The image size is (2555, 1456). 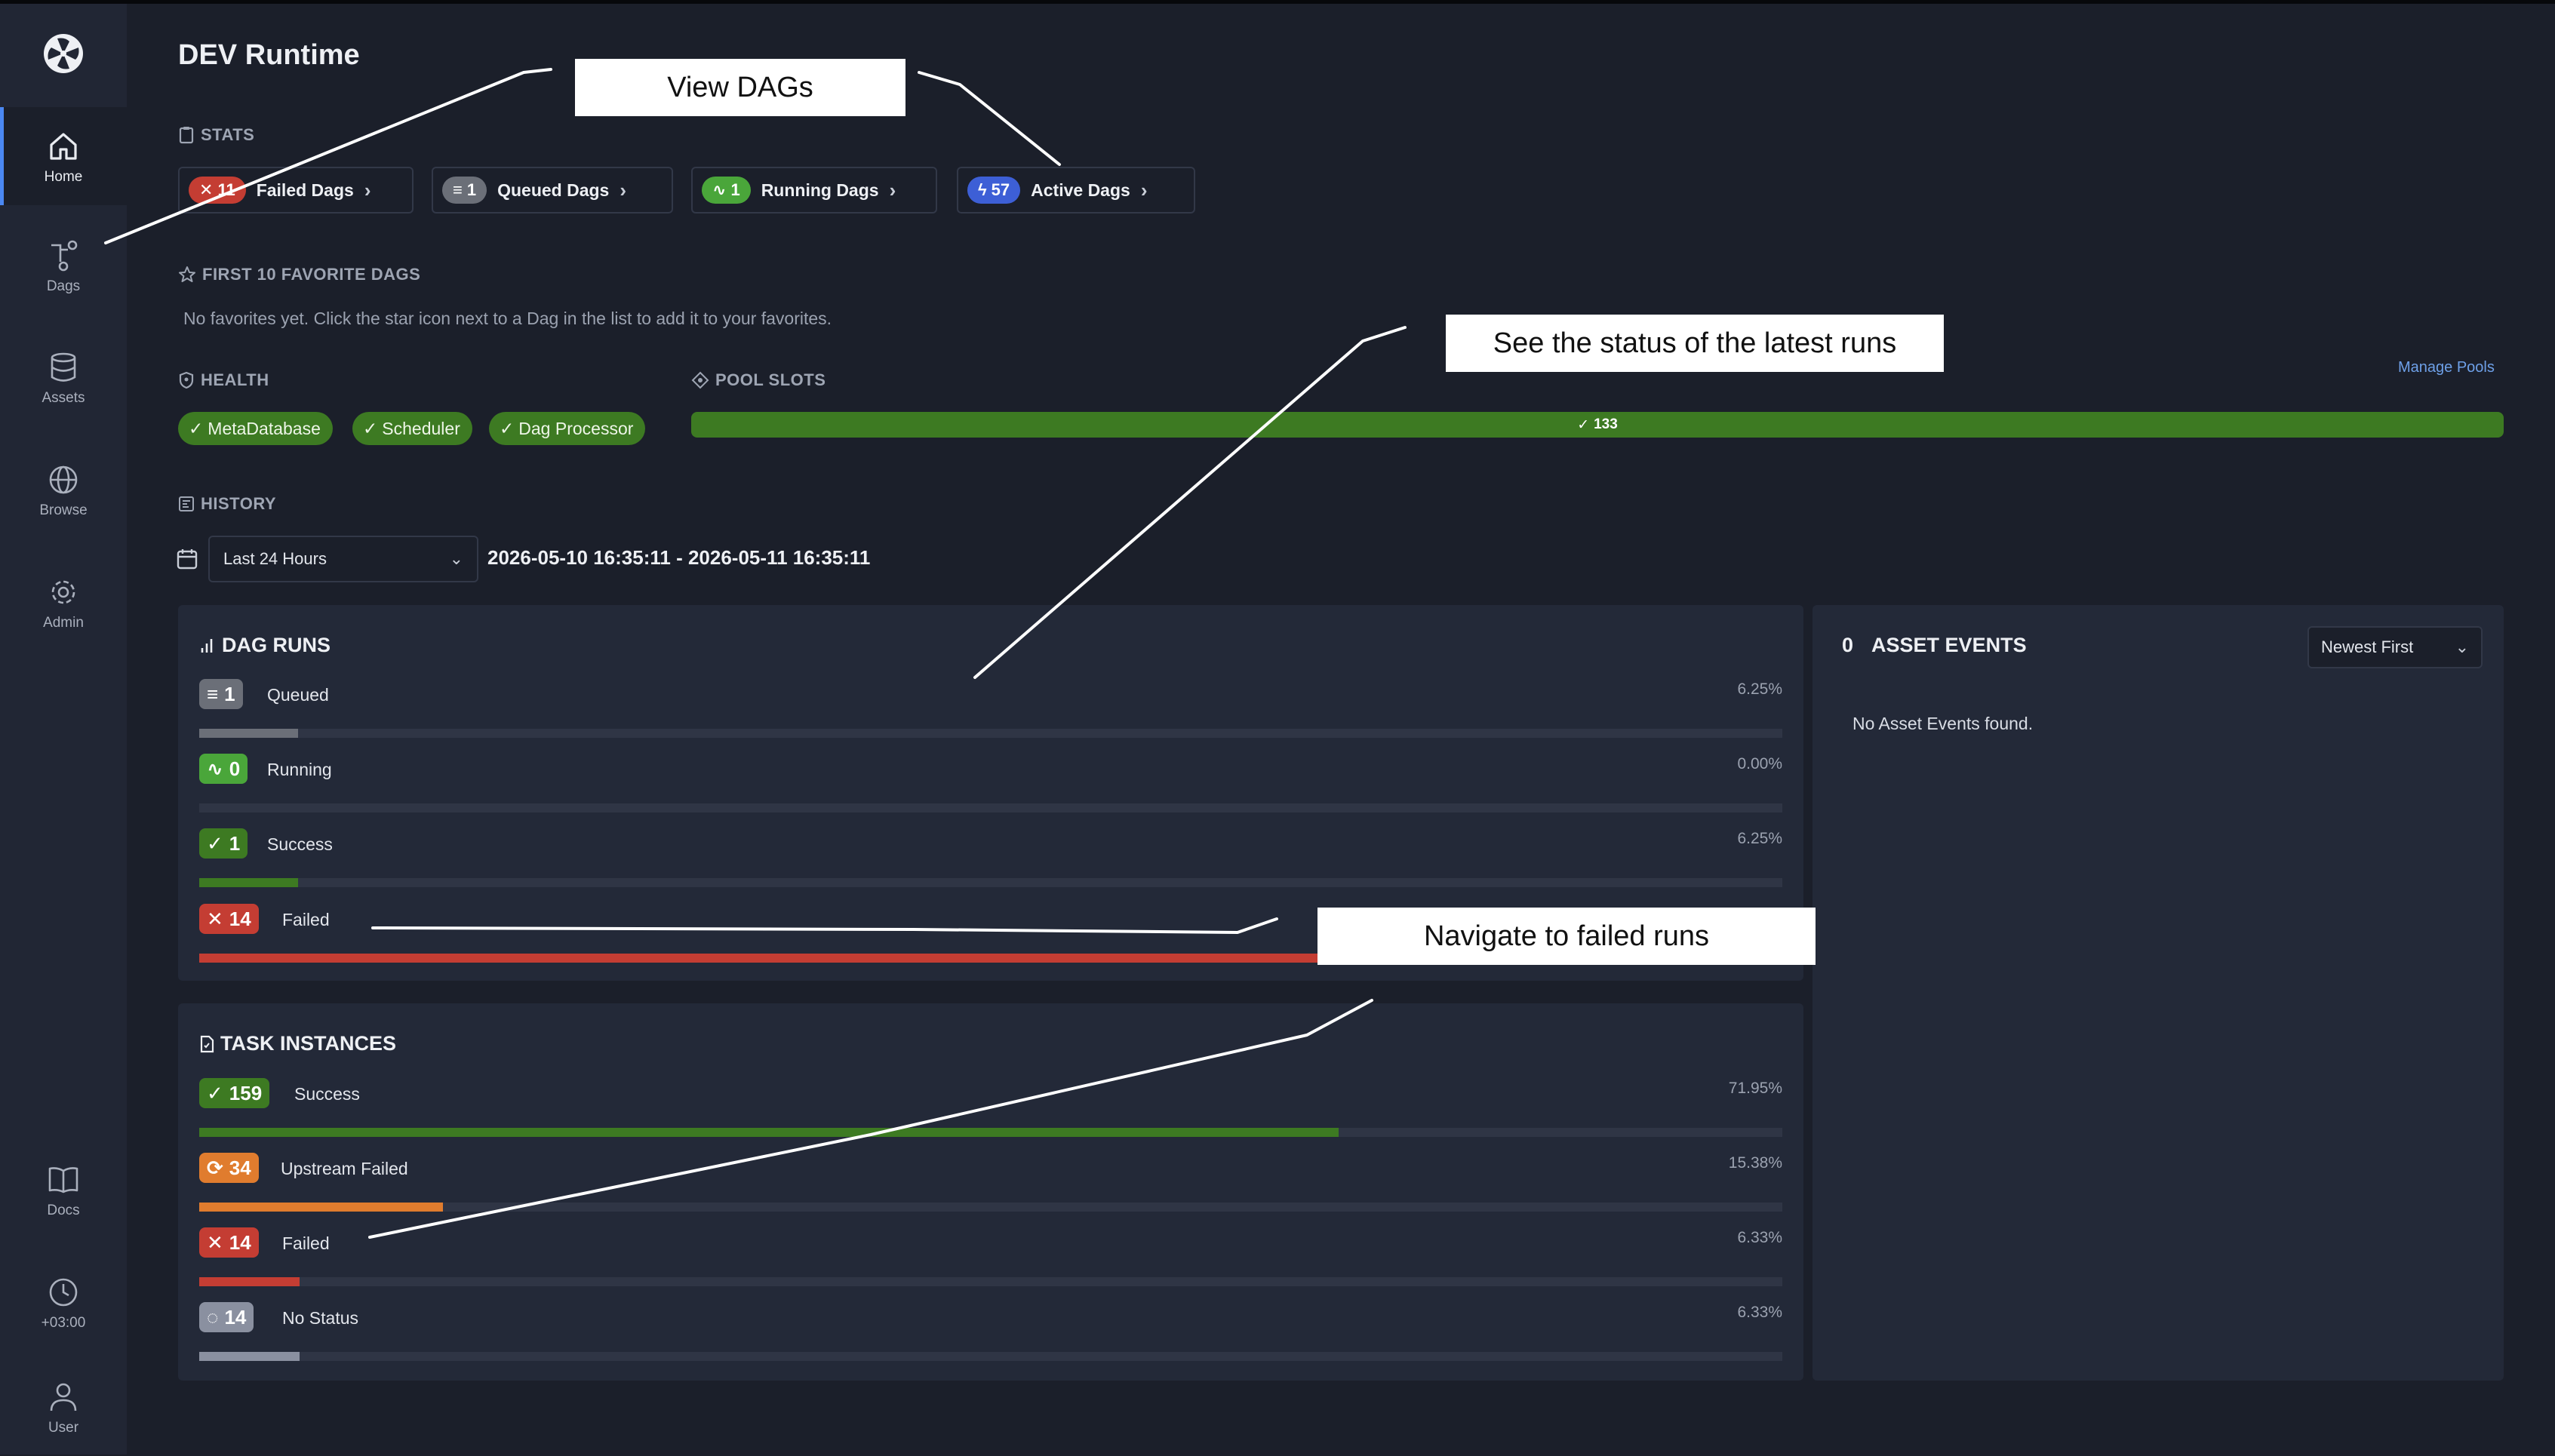 What do you see at coordinates (63, 1397) in the screenshot?
I see `user-icon` at bounding box center [63, 1397].